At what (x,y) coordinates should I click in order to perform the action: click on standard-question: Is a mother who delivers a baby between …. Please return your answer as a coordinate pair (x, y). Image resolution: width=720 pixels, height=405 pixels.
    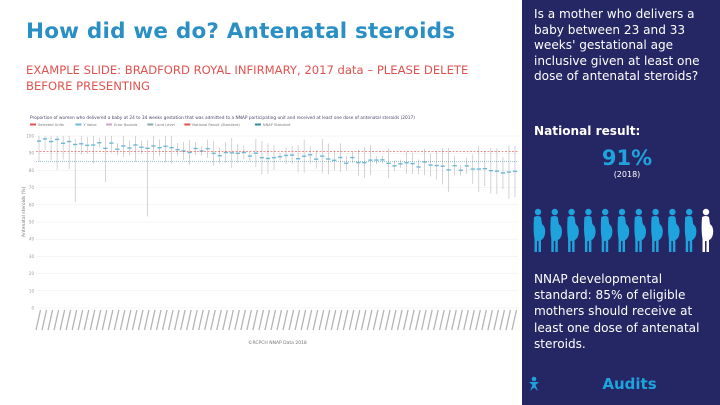
    Looking at the image, I should click on (617, 45).